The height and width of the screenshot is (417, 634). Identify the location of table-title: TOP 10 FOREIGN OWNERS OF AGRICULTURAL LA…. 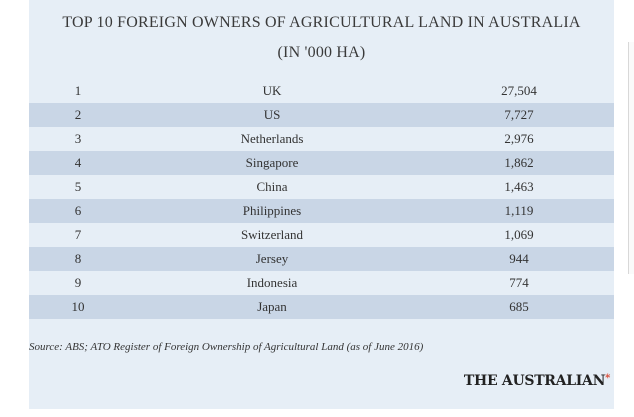
(321, 22).